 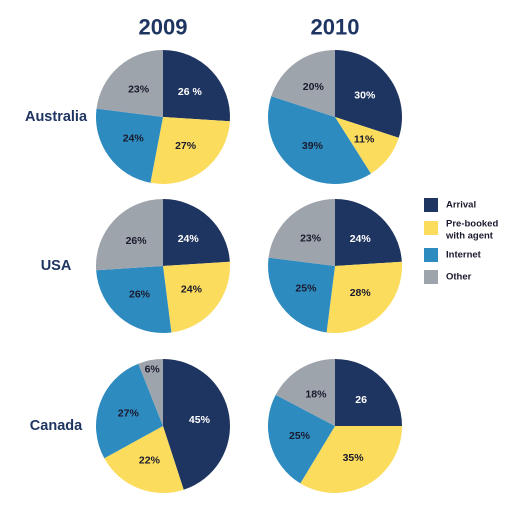 I want to click on slice-label-arrival: 26, so click(x=361, y=400).